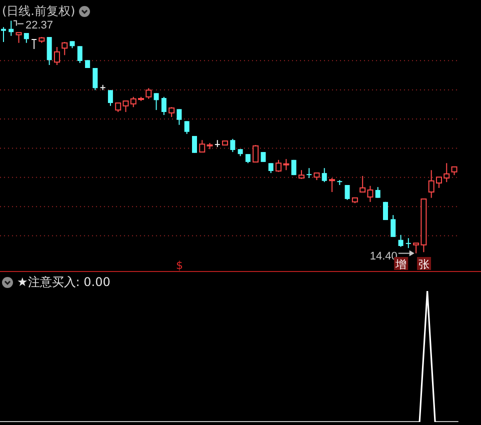  I want to click on chart-title: ★注意买入: 0.00, so click(63, 282).